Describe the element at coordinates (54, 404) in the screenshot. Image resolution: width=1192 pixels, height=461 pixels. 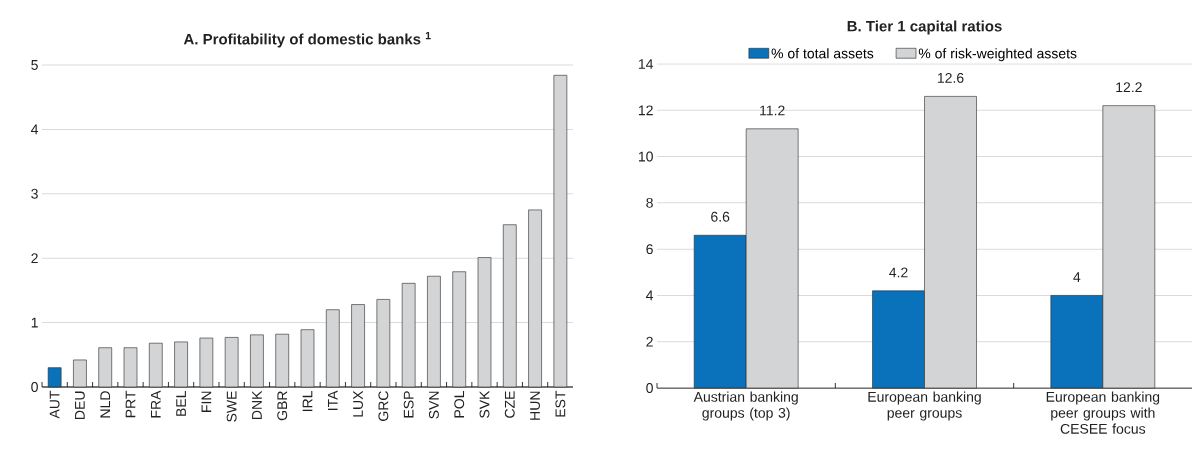
I see `x-tick-label: AUT` at that location.